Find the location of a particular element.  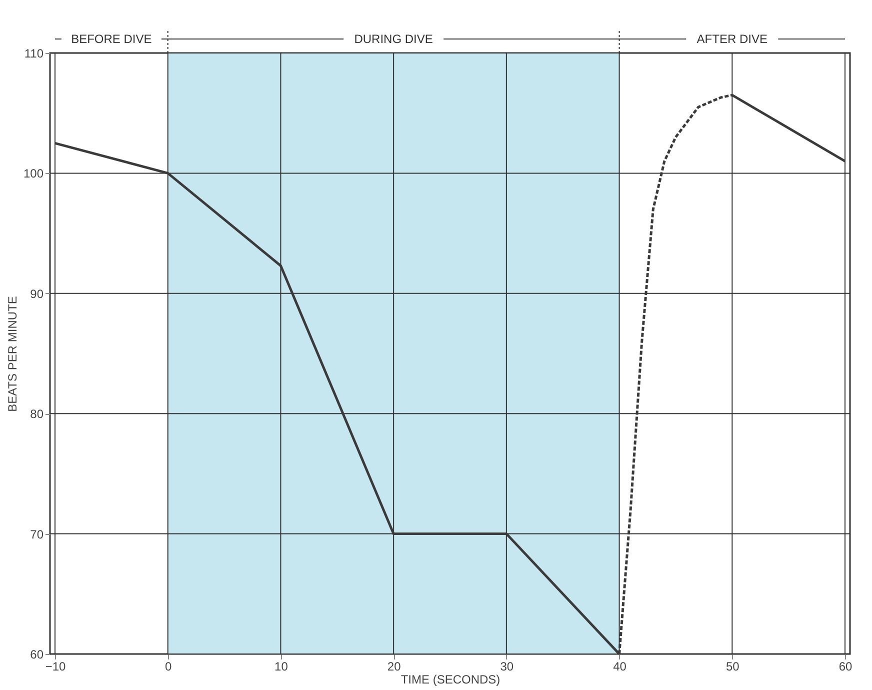

x-axis-title: TIME (SECONDS) is located at coordinates (450, 679).